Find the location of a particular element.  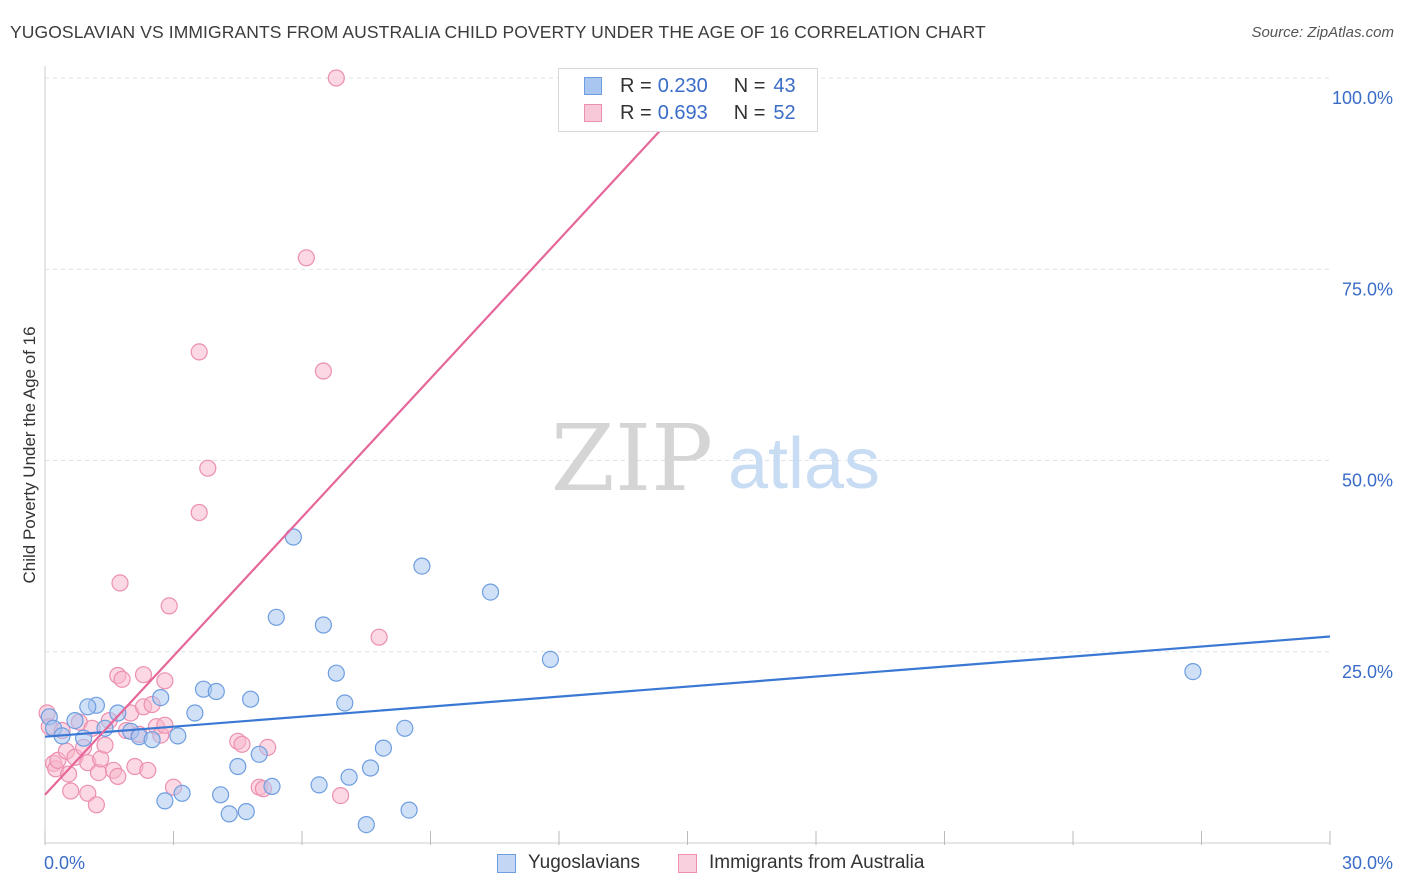

legend-row-yugoslavians: R = 0.230 N = 43 is located at coordinates (690, 86).